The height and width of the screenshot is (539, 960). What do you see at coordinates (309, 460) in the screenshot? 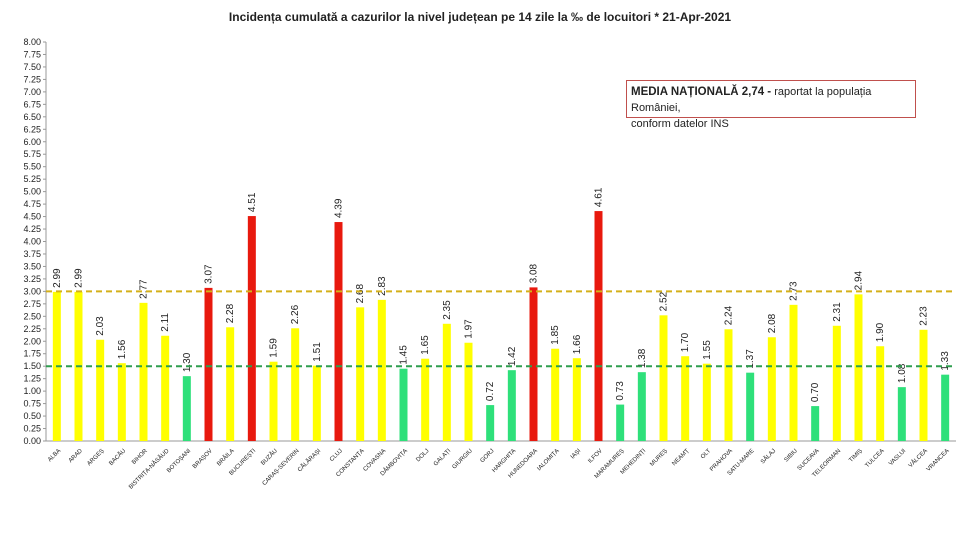
I see `category-label: CĂLĂRAȘI` at bounding box center [309, 460].